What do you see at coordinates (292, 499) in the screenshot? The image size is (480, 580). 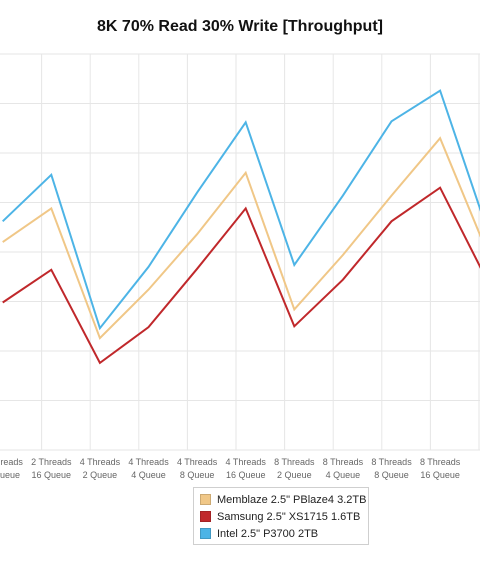 I see `legend-label-memblaze: Memblaze 2.5" PBlaze4 3.2TB` at bounding box center [292, 499].